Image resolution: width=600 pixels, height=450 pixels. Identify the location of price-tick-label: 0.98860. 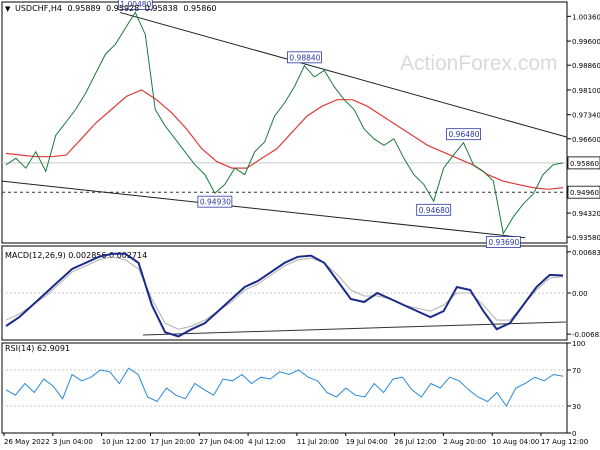
(586, 66).